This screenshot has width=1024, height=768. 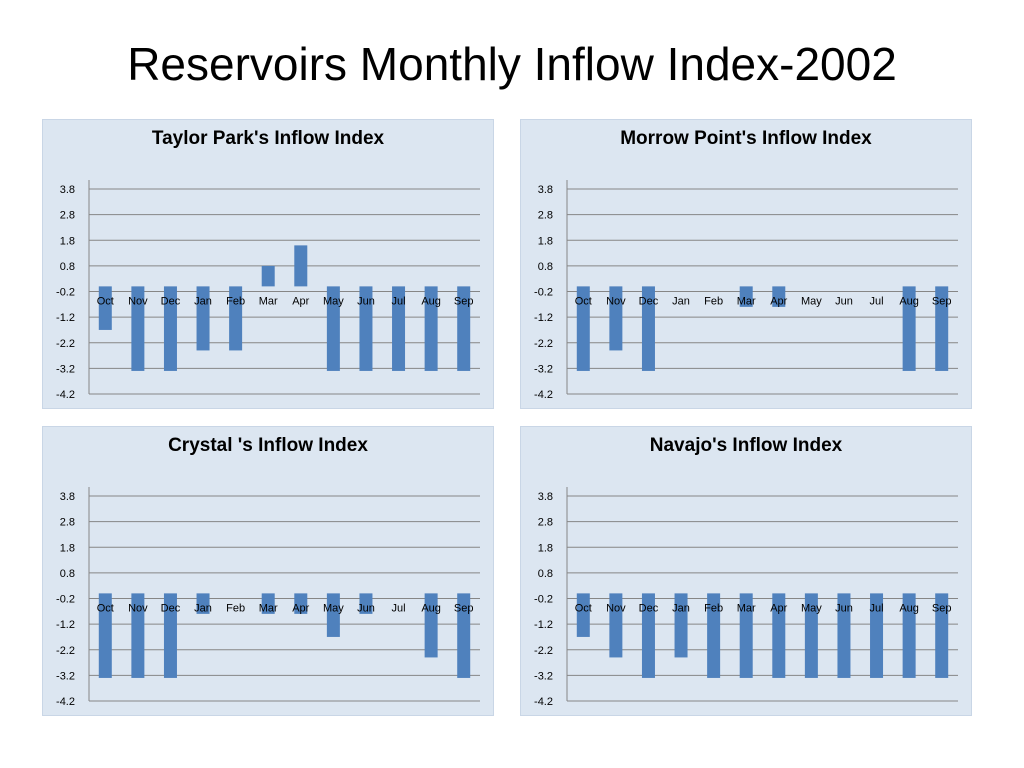 I want to click on chart-title: Navajo's Inflow Index, so click(x=746, y=445).